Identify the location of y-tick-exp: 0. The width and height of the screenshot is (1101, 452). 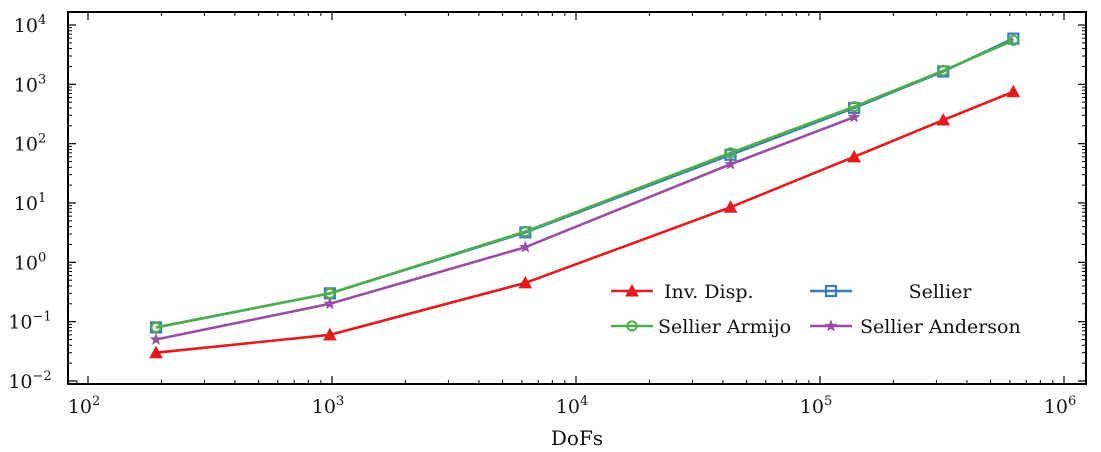
(42, 257).